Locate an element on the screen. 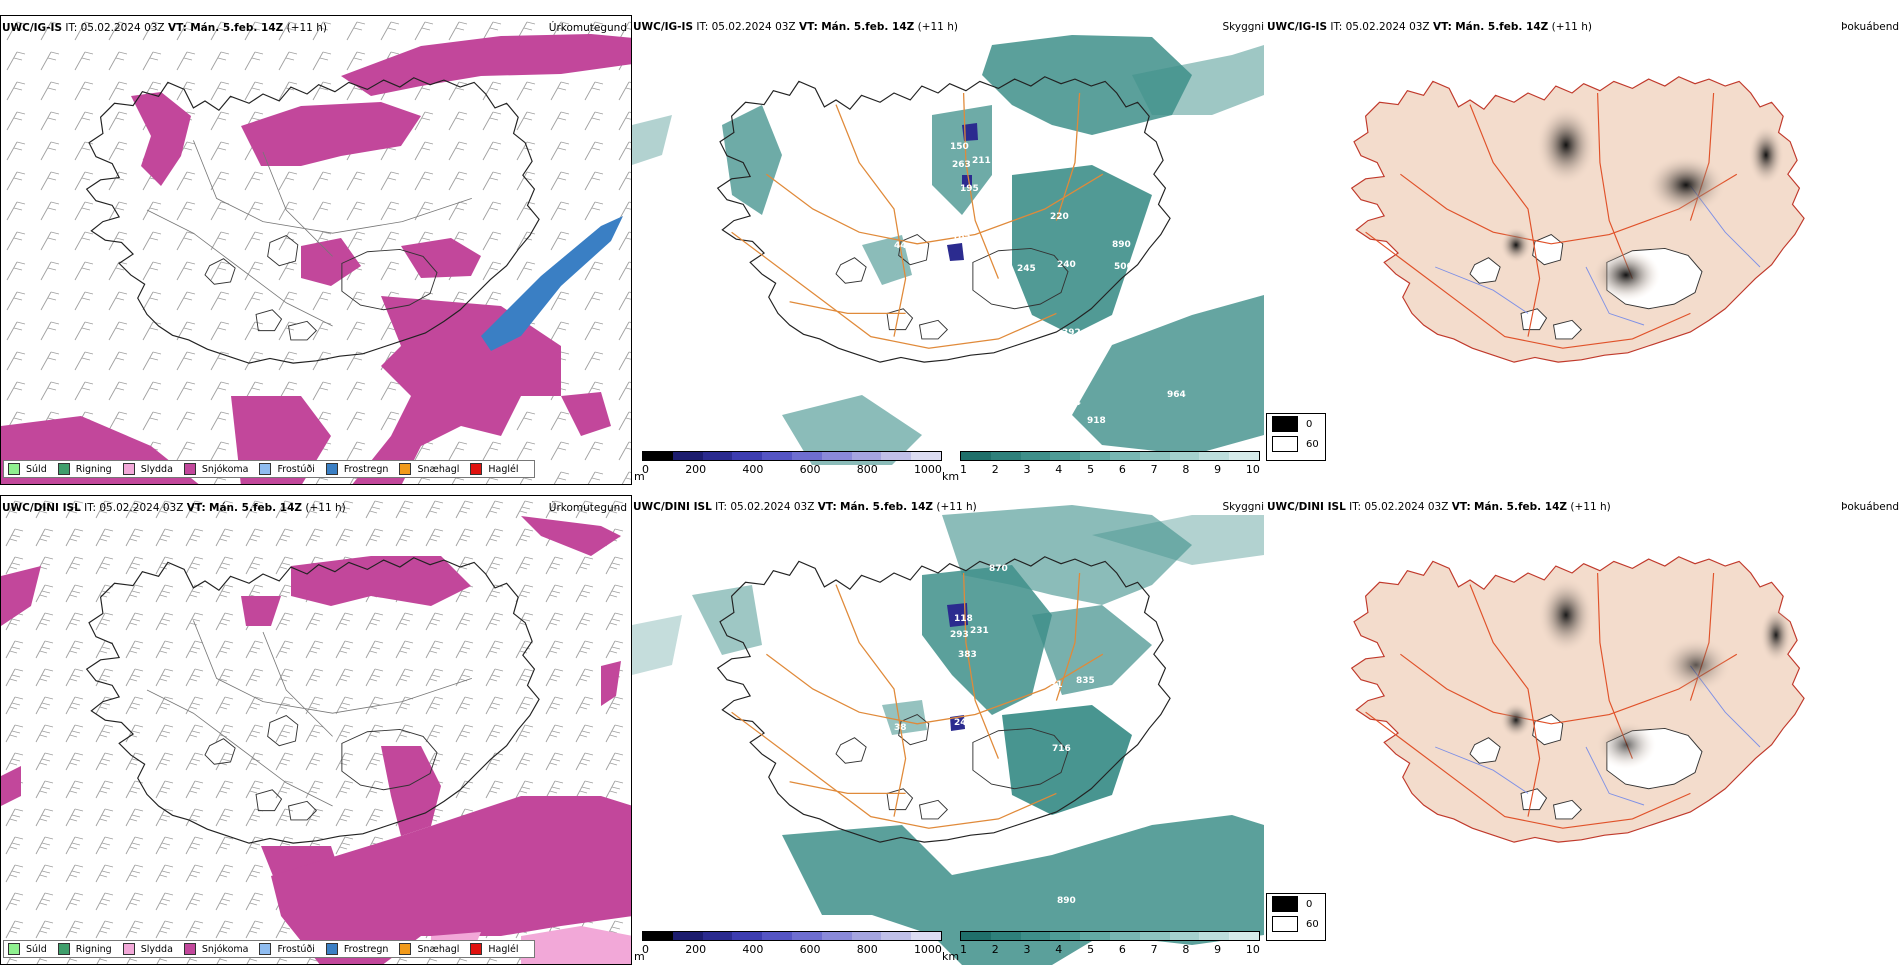 This screenshot has height=965, width=1900. vis-label: 835 is located at coordinates (1085, 681).